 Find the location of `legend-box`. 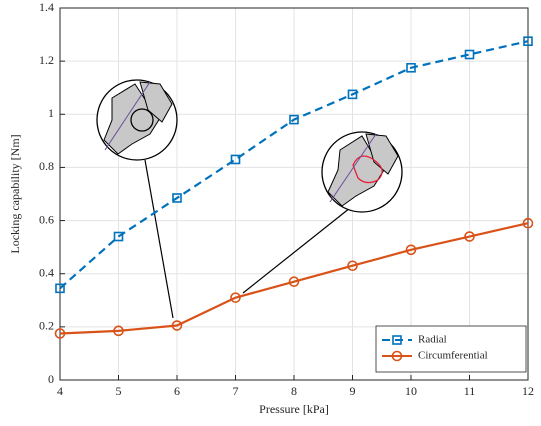

legend-box is located at coordinates (451, 349).